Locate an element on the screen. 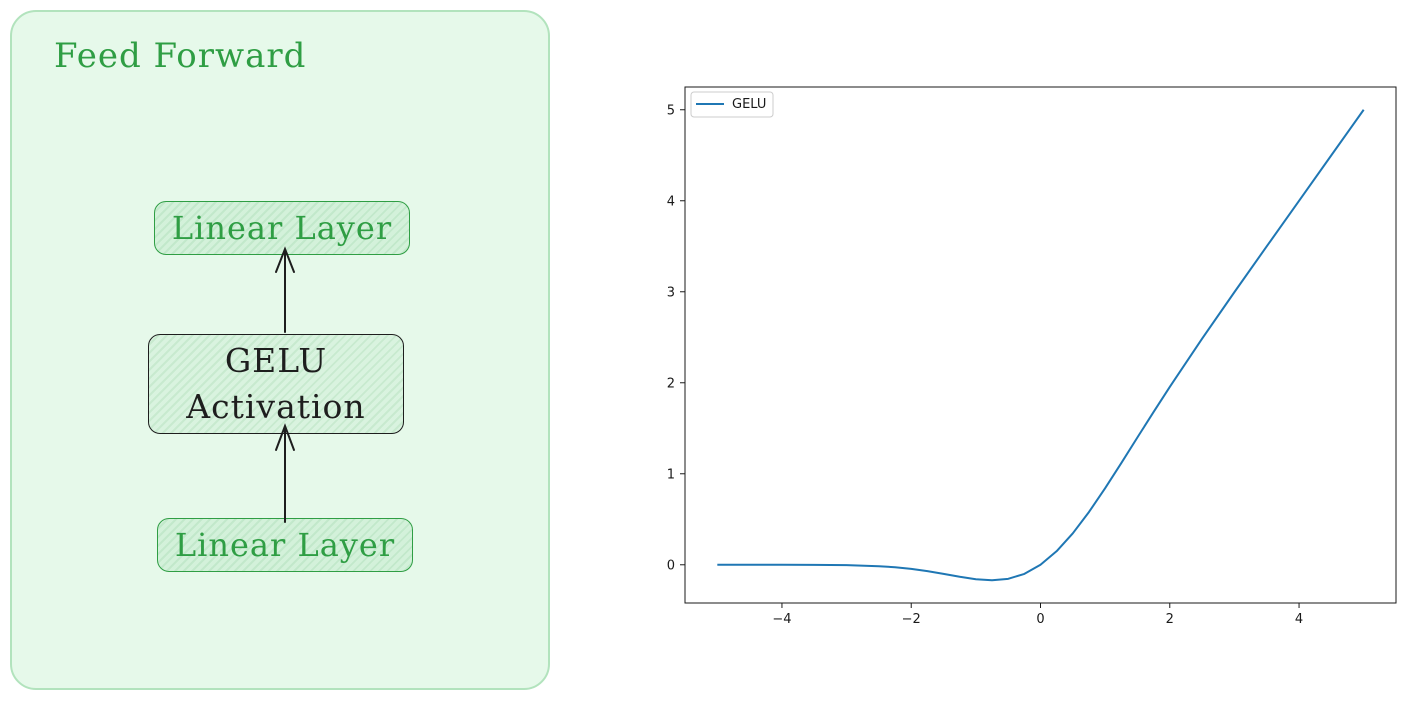 The width and height of the screenshot is (1414, 703). linear-layer-top: Linear Layer is located at coordinates (282, 228).